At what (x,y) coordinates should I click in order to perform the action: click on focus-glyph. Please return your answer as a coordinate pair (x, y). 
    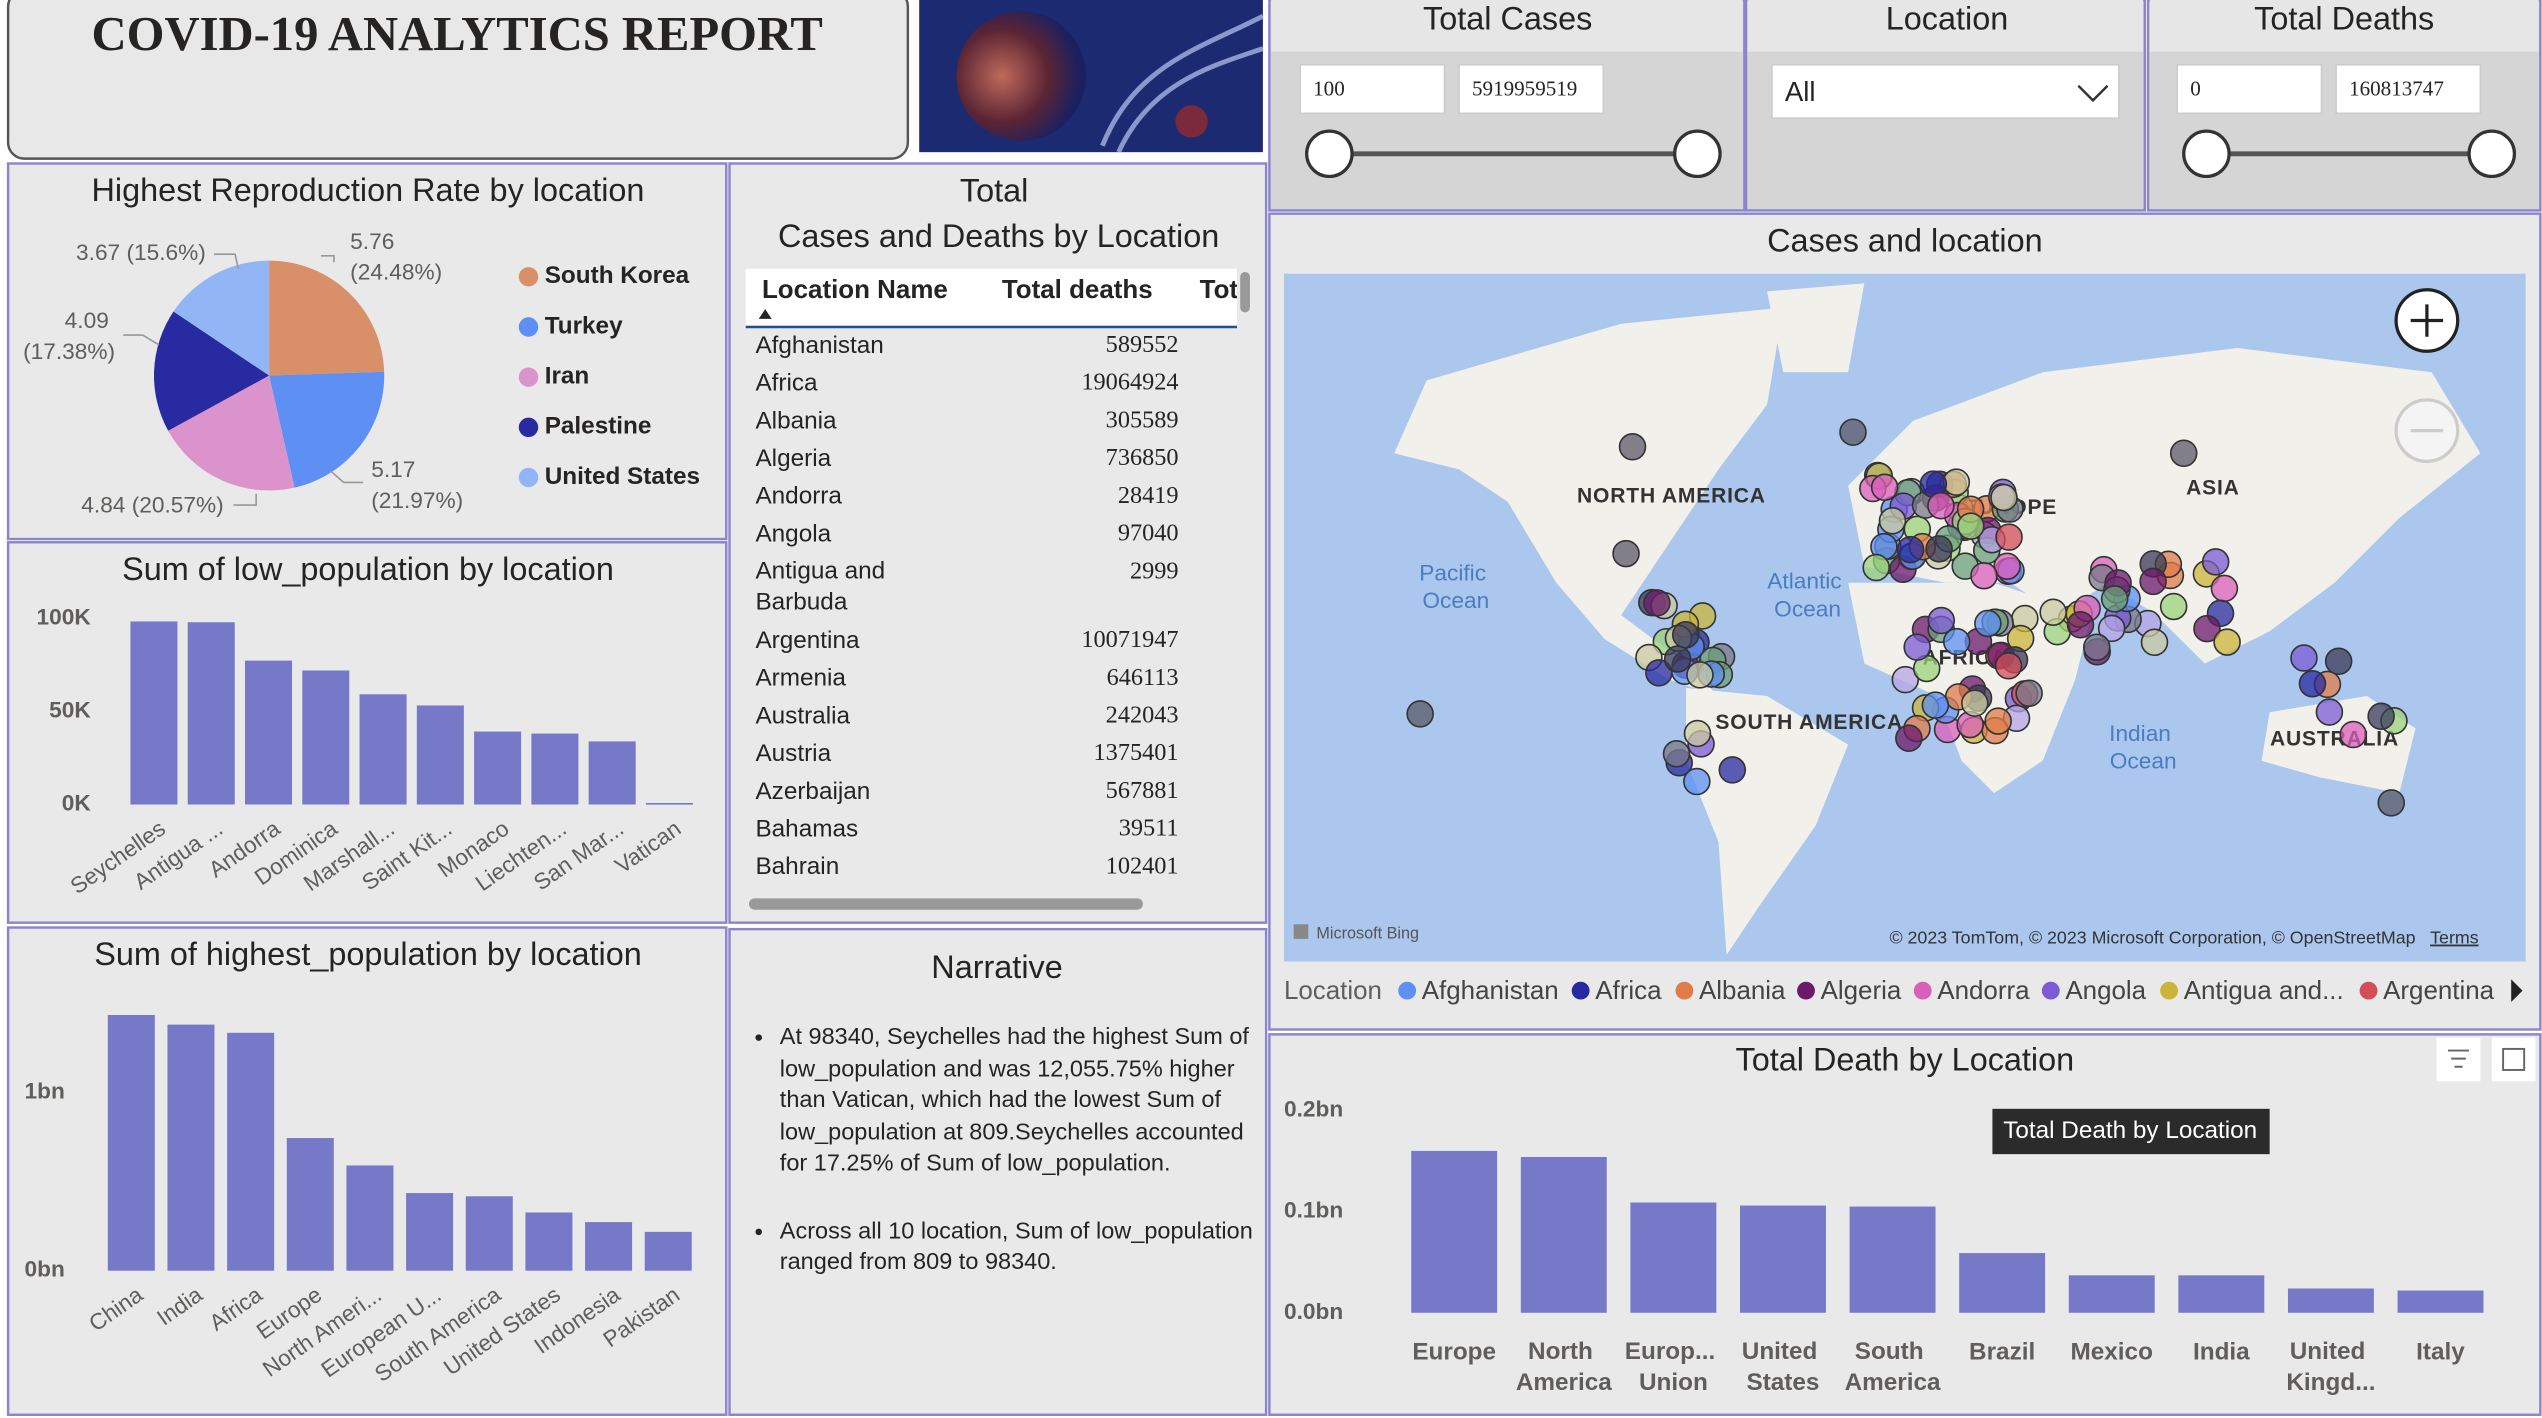
    Looking at the image, I should click on (2514, 1059).